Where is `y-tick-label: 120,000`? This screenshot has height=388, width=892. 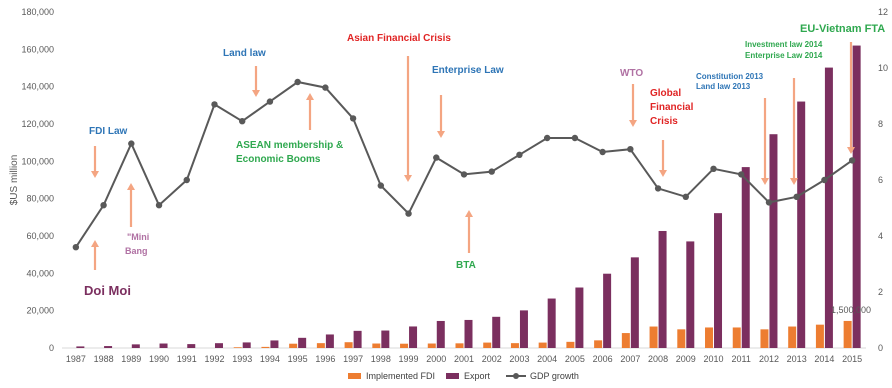
y-tick-label: 120,000 is located at coordinates (37, 124).